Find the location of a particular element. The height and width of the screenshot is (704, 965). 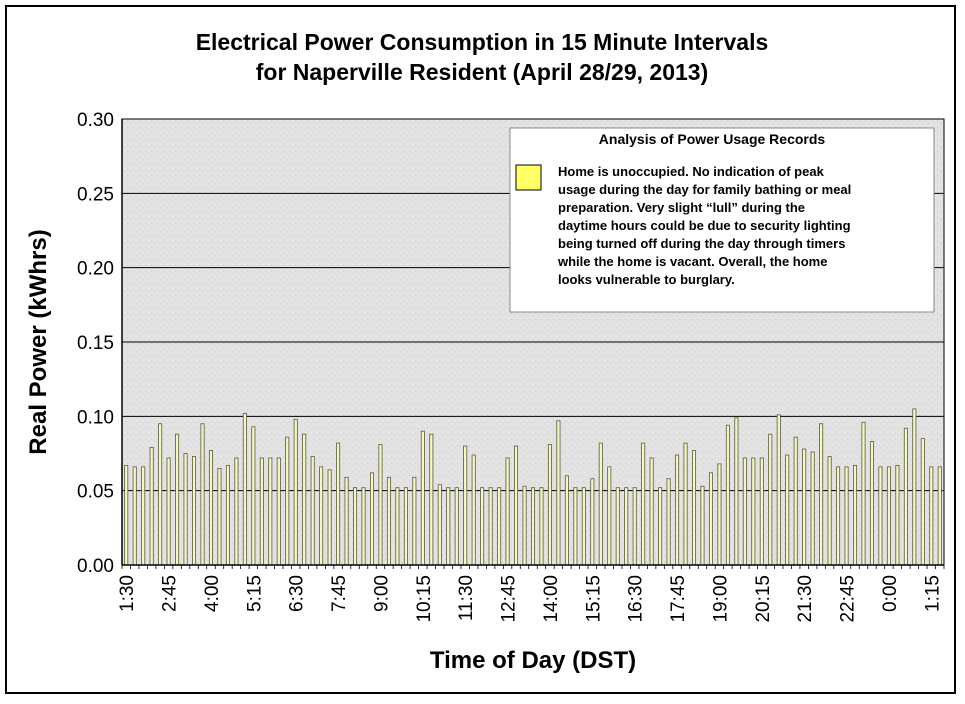

legend-text-line: looks vulnerable to burglary. is located at coordinates (646, 279).